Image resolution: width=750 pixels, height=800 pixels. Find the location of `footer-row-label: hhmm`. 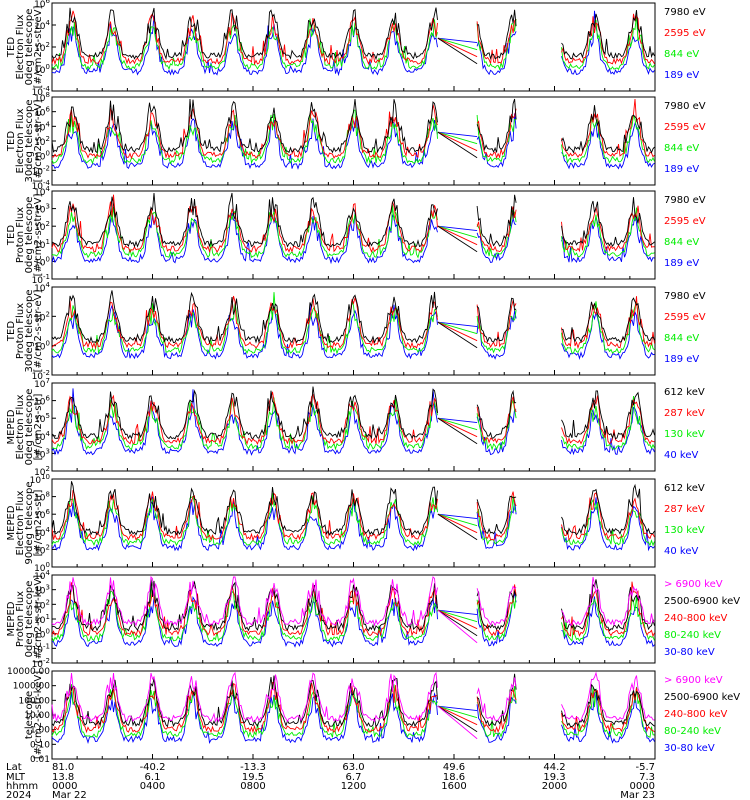

footer-row-label: hhmm is located at coordinates (22, 786).